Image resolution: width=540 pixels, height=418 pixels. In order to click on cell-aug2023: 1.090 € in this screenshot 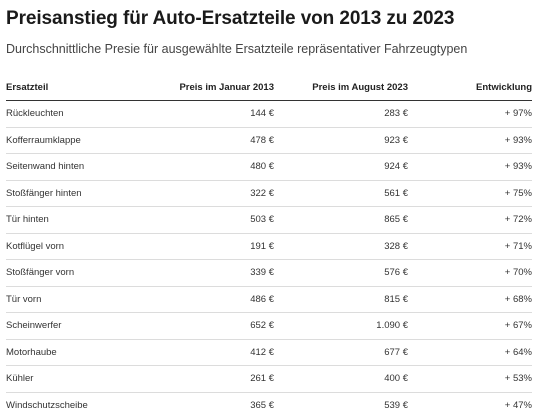, I will do `click(341, 326)`.